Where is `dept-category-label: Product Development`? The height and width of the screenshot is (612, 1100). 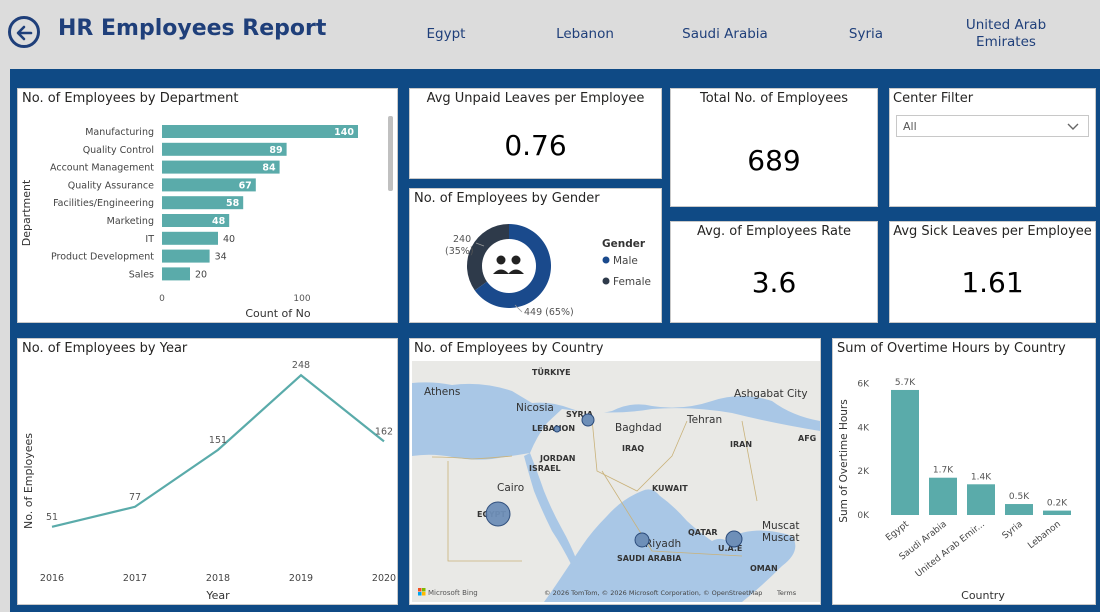 dept-category-label: Product Development is located at coordinates (102, 257).